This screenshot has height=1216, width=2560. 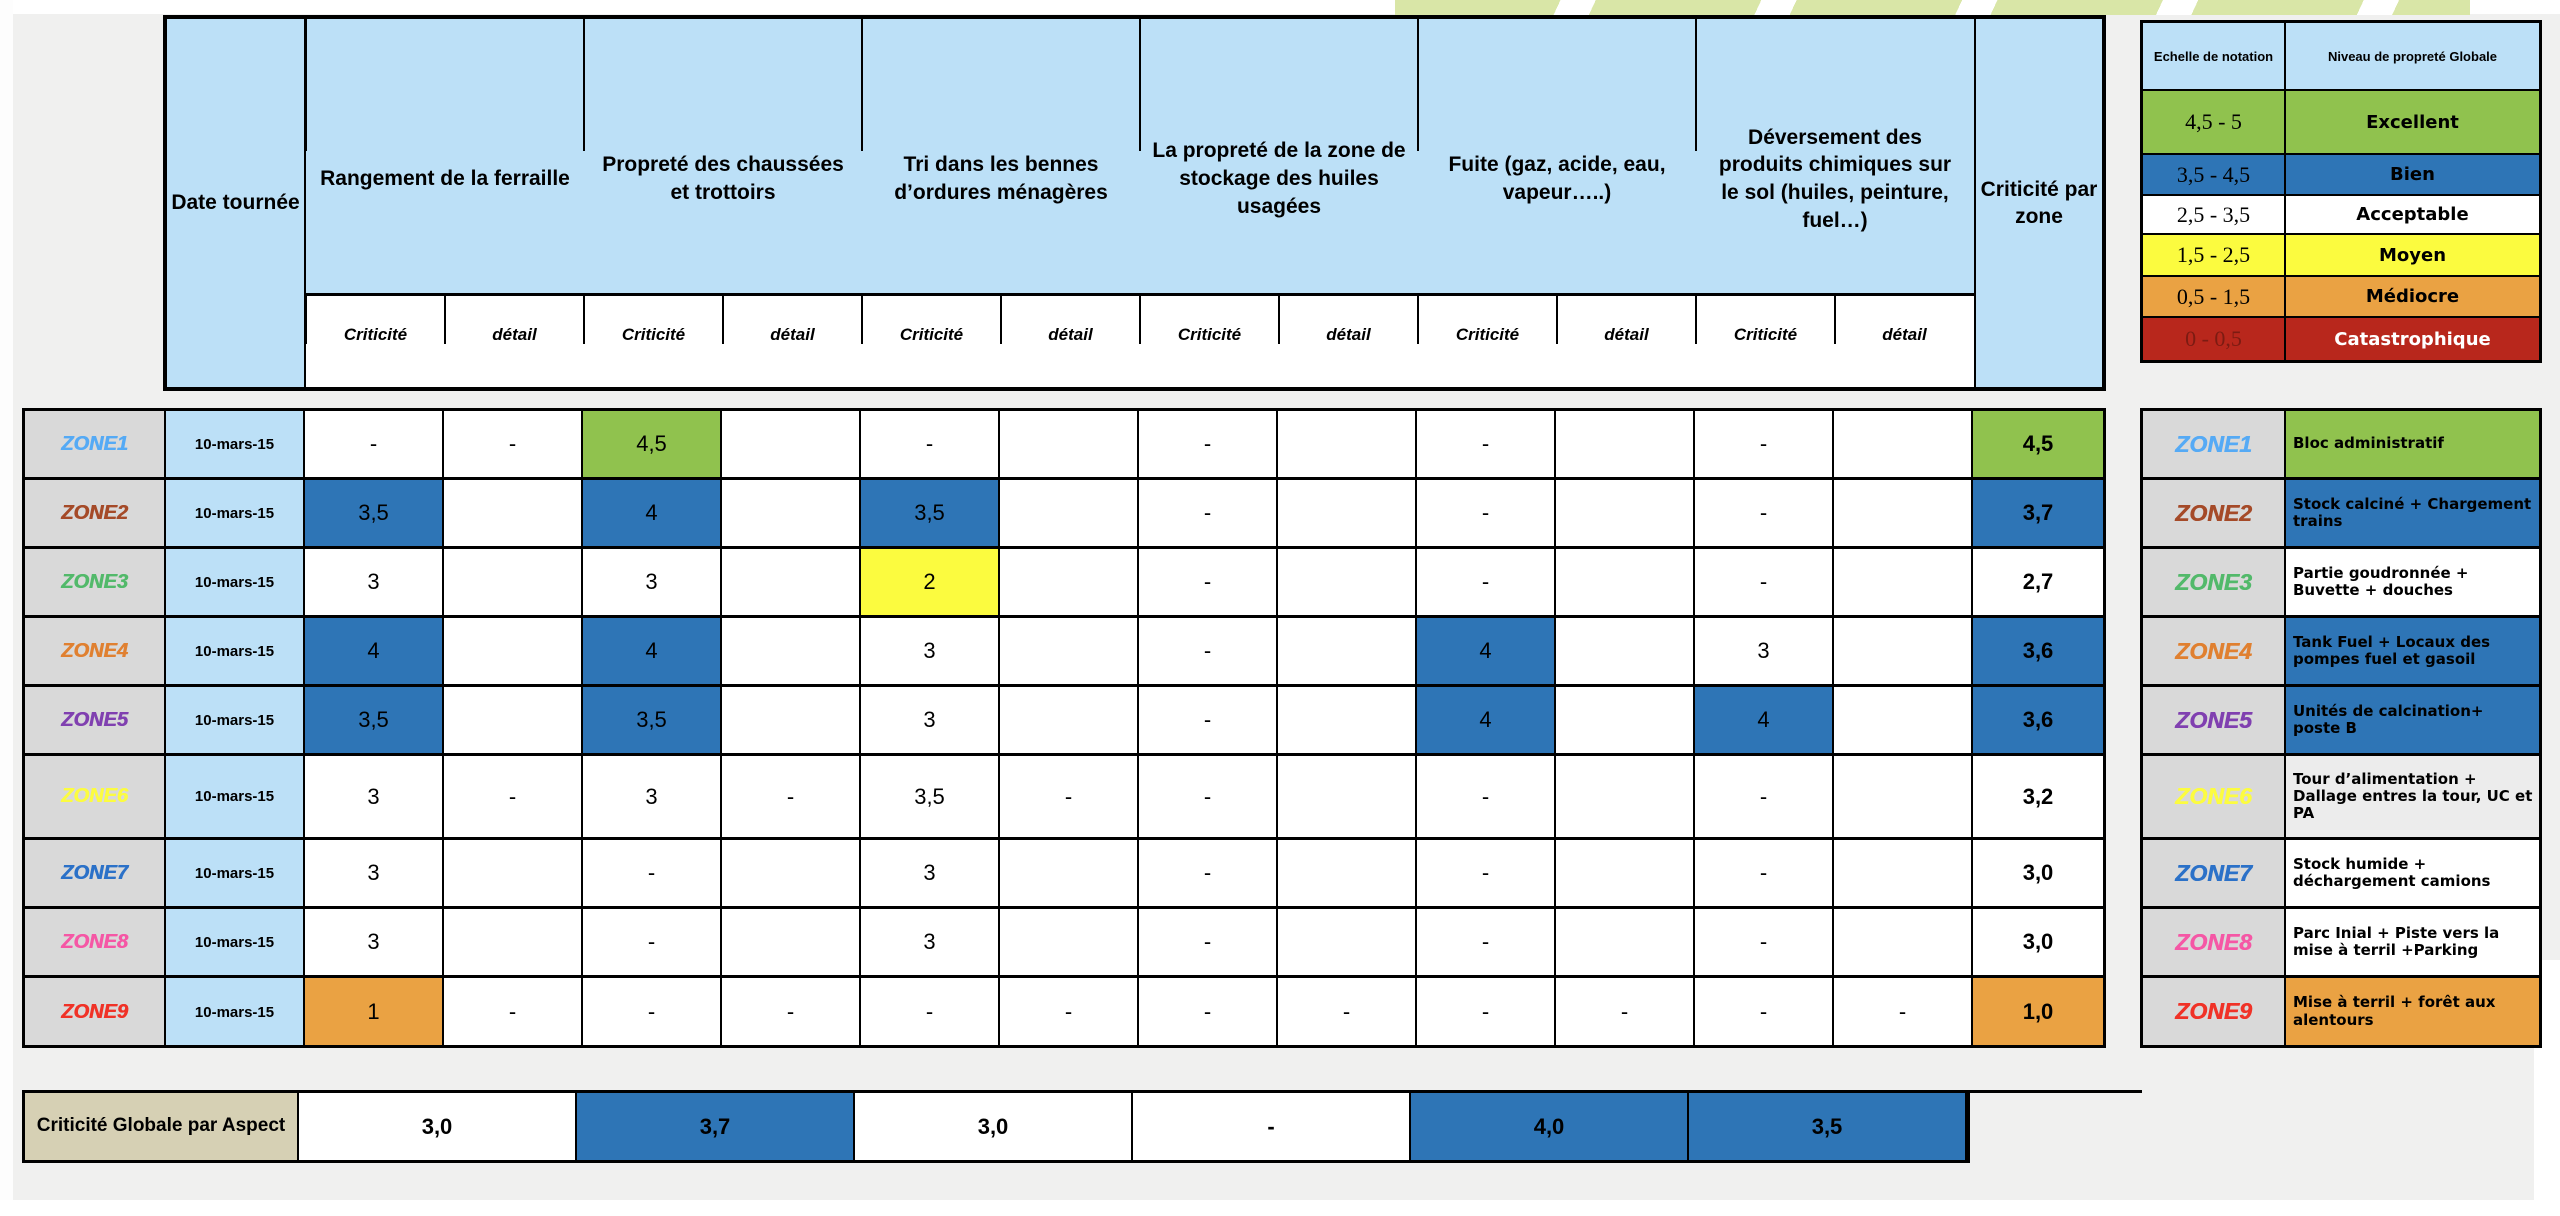 I want to click on criticite-cell: 2, so click(x=930, y=582).